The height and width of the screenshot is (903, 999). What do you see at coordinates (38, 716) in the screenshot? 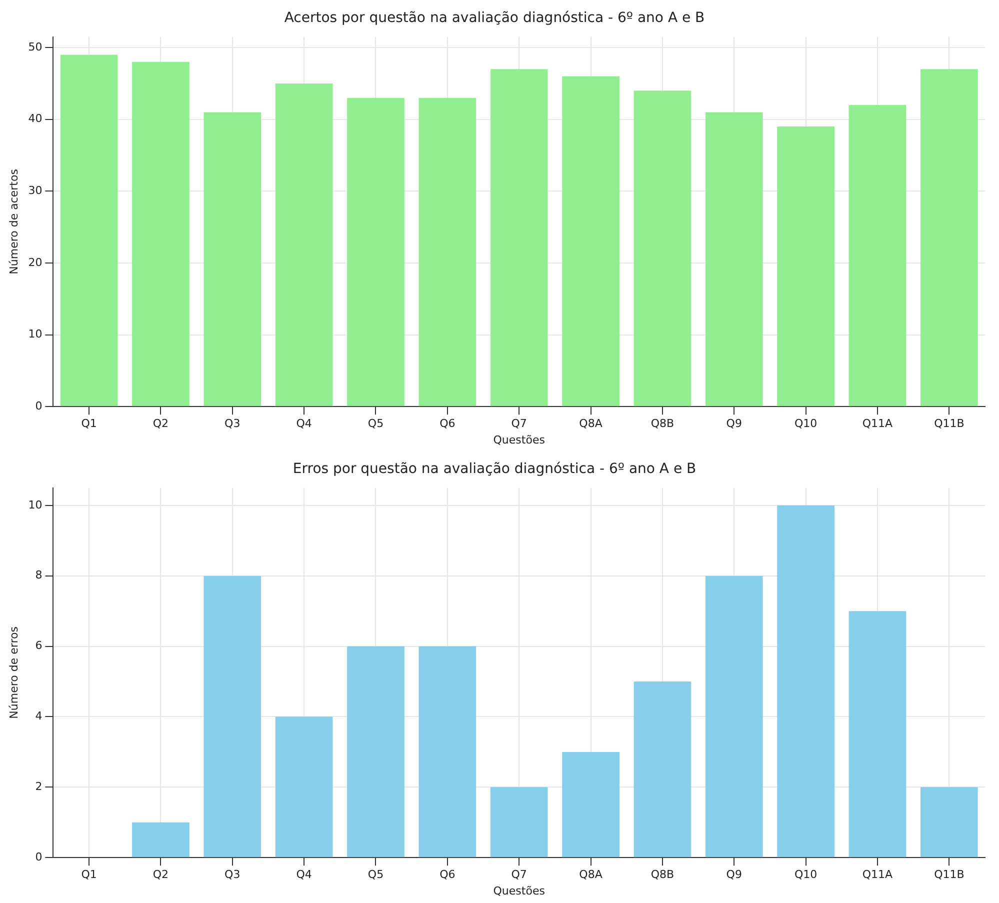
I see `y-tick-label: 4` at bounding box center [38, 716].